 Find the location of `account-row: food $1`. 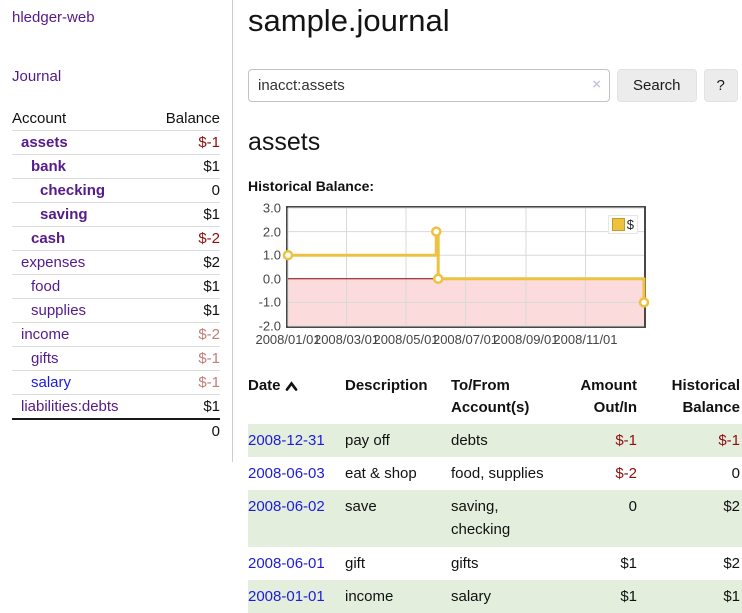

account-row: food $1 is located at coordinates (116, 286).